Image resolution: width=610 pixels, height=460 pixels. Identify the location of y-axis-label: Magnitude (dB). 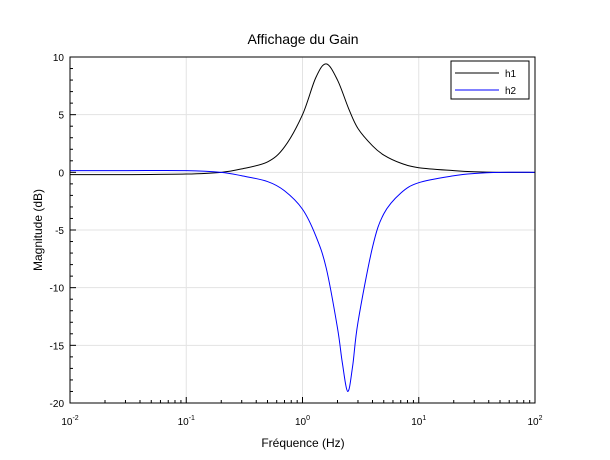
(38, 230).